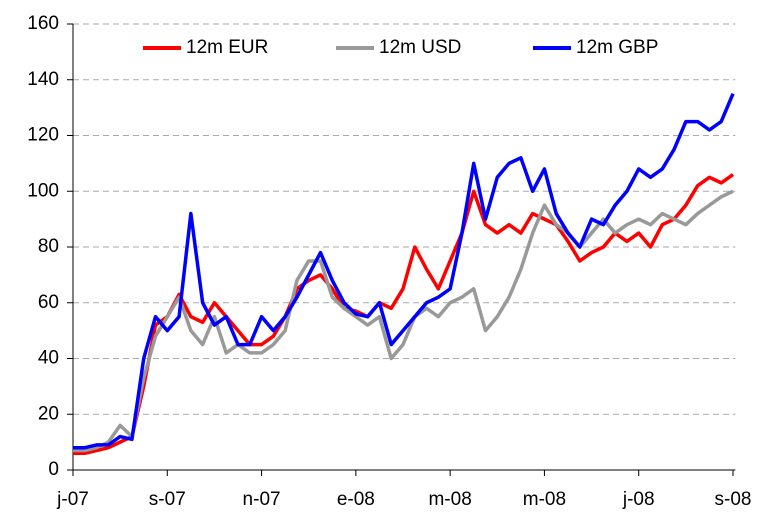 This screenshot has height=513, width=760. Describe the element at coordinates (43, 135) in the screenshot. I see `y-tick-label: 120` at that location.